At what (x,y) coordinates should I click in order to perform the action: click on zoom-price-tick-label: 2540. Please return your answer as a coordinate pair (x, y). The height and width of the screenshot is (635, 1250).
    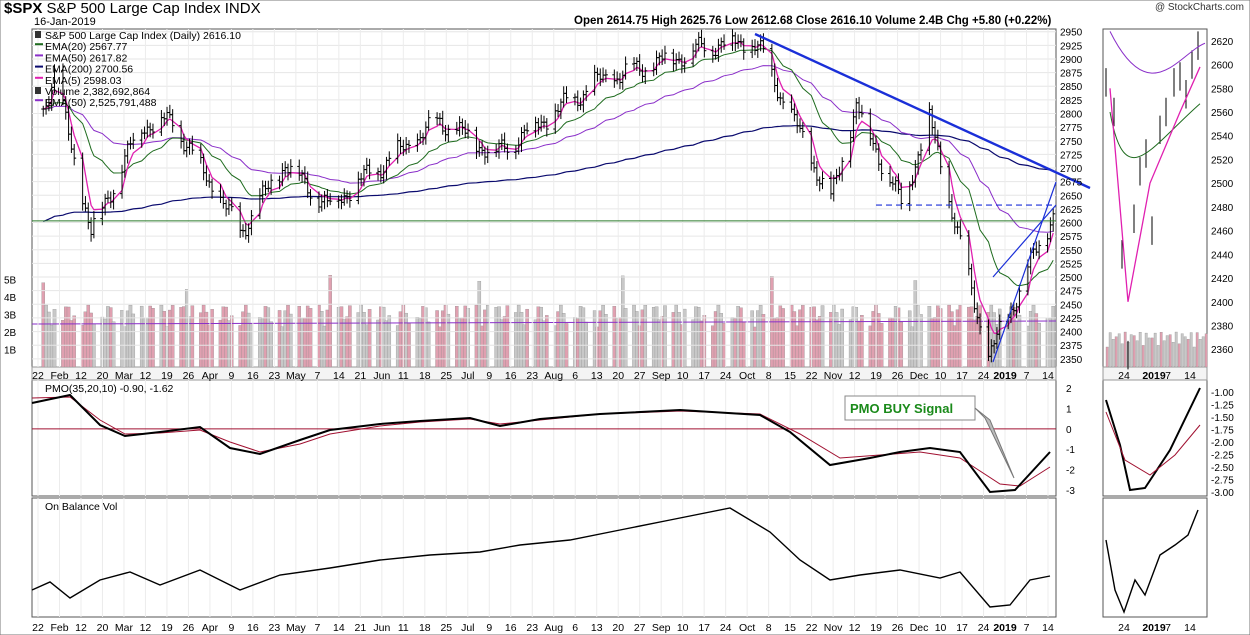
    Looking at the image, I should click on (1222, 137).